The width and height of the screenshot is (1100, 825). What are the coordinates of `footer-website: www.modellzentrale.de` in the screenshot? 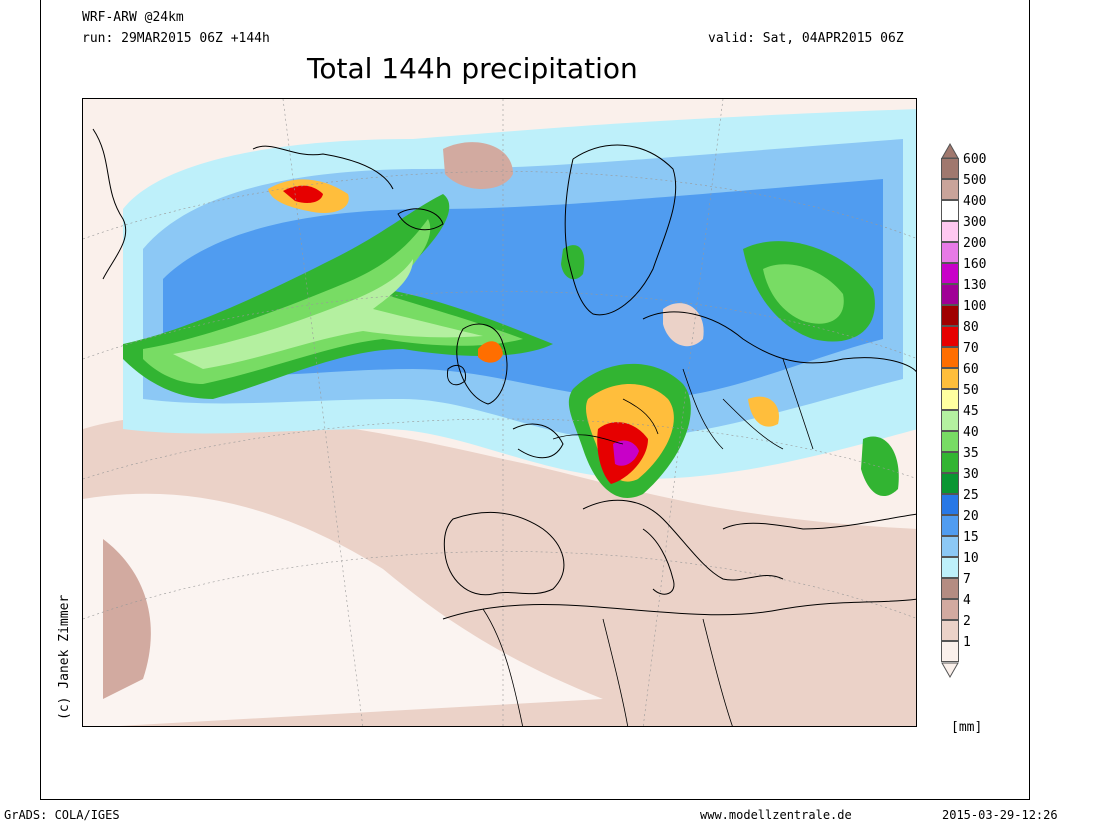 It's located at (776, 815).